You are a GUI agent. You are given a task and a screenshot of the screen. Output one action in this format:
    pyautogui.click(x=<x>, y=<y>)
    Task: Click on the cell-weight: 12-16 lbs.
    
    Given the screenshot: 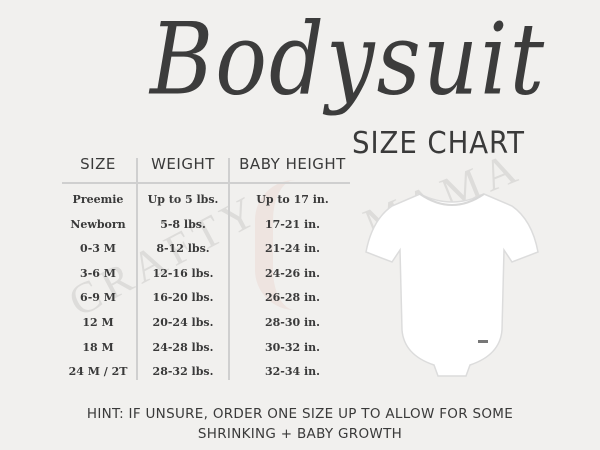 What is the action you would take?
    pyautogui.click(x=183, y=273)
    